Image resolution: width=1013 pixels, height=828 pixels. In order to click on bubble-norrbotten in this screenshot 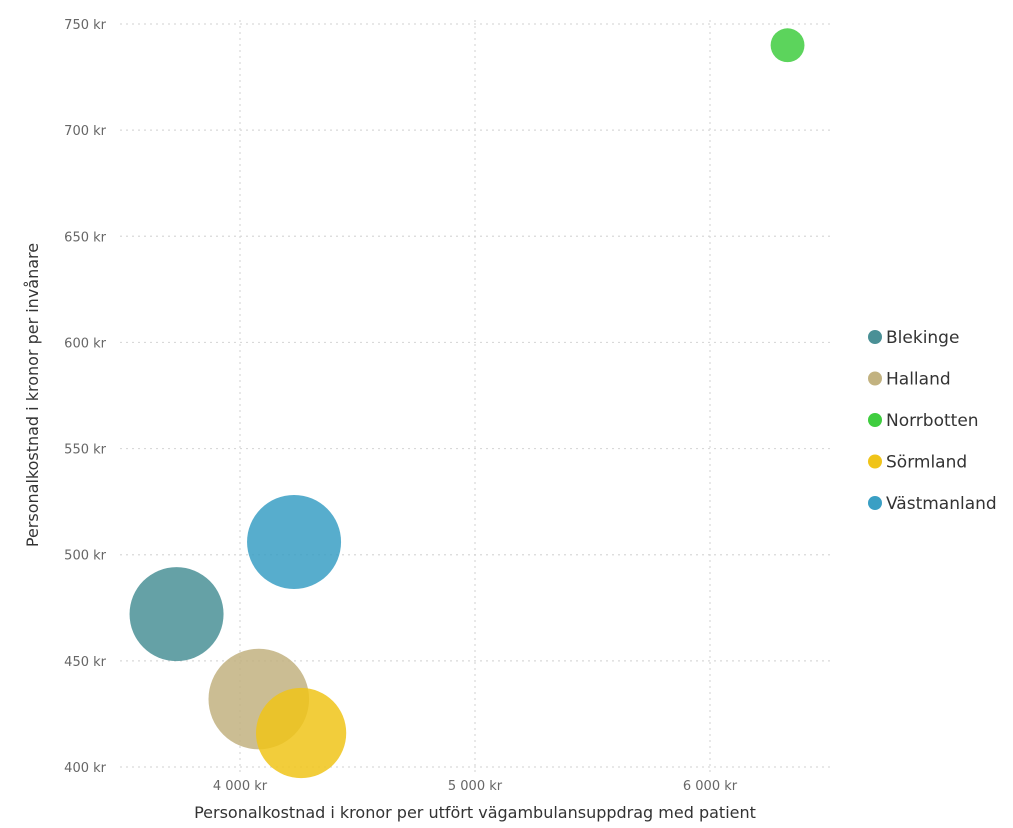, I will do `click(787, 45)`.